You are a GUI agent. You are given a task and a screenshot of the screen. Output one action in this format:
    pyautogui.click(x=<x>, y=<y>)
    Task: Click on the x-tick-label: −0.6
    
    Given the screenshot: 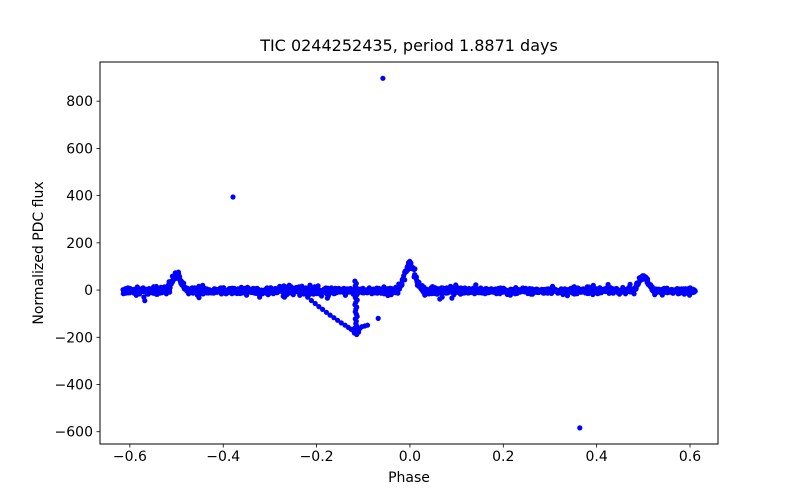 What is the action you would take?
    pyautogui.click(x=130, y=457)
    